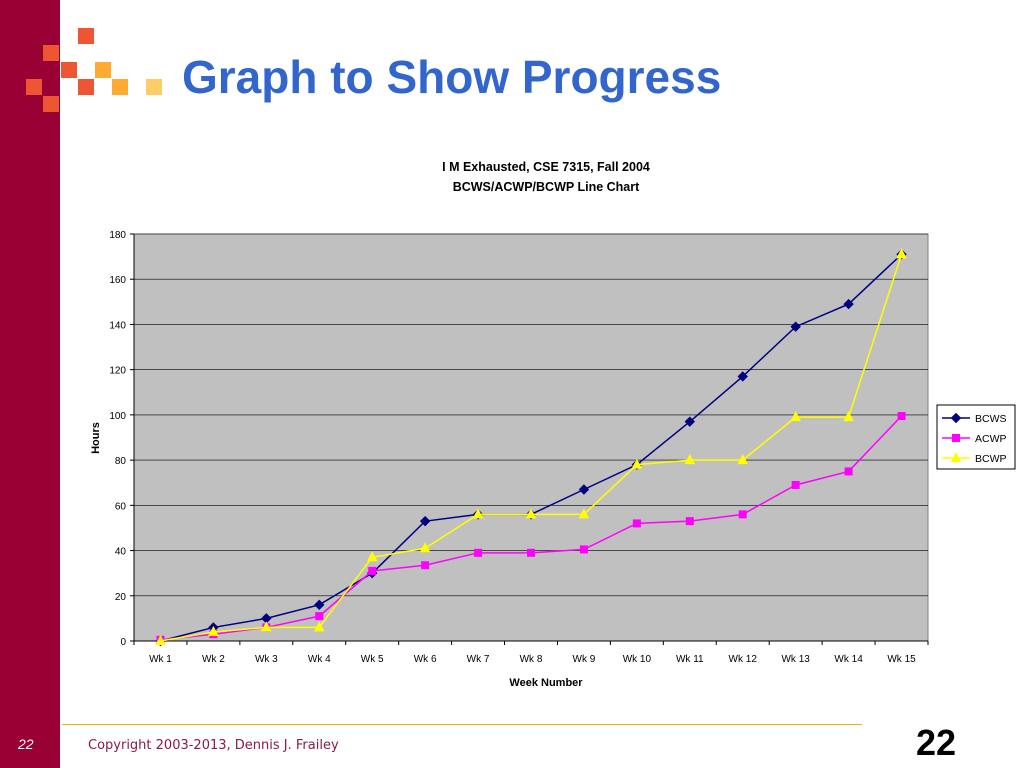 The width and height of the screenshot is (1024, 768). What do you see at coordinates (121, 597) in the screenshot?
I see `y-tick-label: 20` at bounding box center [121, 597].